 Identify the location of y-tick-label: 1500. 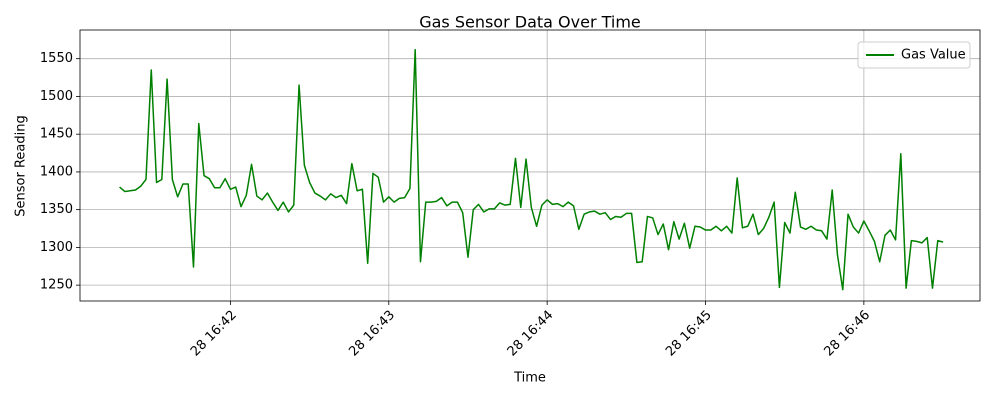
(56, 96).